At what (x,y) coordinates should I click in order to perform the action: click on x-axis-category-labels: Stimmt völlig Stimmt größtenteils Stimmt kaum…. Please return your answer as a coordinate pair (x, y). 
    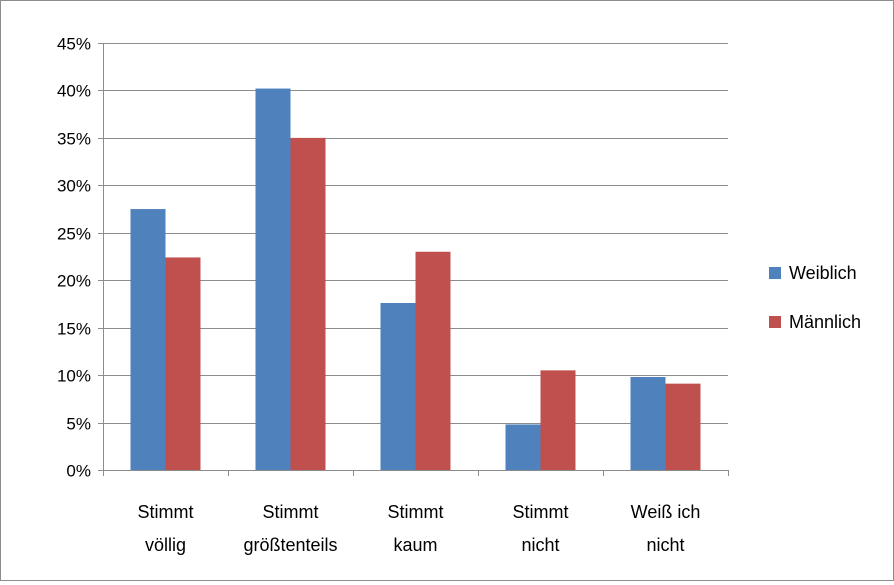
    Looking at the image, I should click on (419, 528).